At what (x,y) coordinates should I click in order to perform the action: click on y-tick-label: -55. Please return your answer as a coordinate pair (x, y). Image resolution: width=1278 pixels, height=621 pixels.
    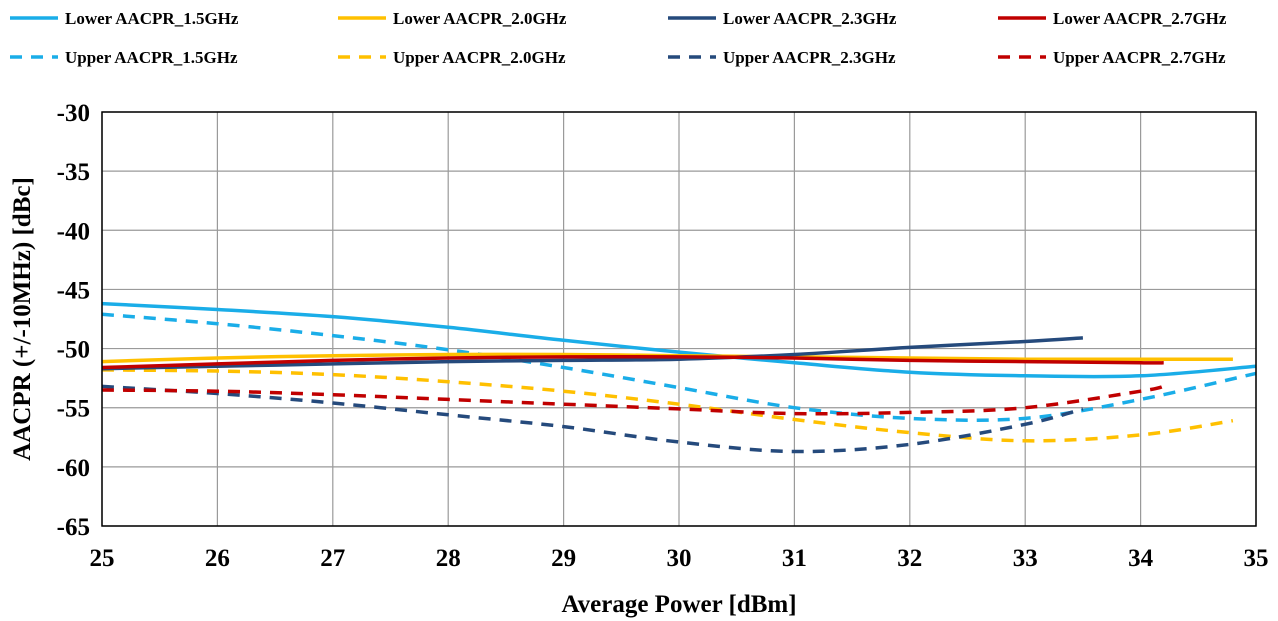
    Looking at the image, I should click on (73, 409).